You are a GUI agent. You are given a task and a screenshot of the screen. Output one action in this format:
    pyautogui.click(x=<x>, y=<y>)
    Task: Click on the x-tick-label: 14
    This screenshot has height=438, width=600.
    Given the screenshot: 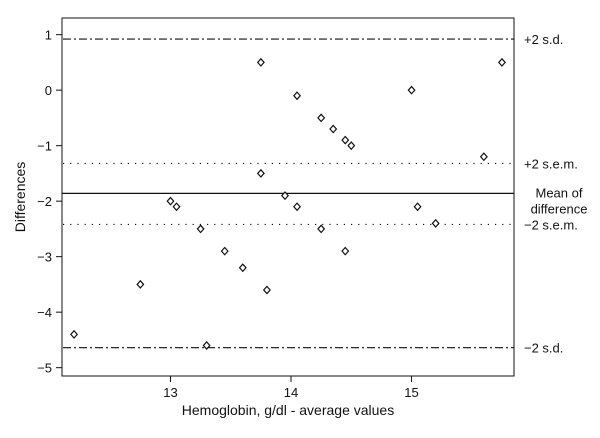 What is the action you would take?
    pyautogui.click(x=291, y=392)
    